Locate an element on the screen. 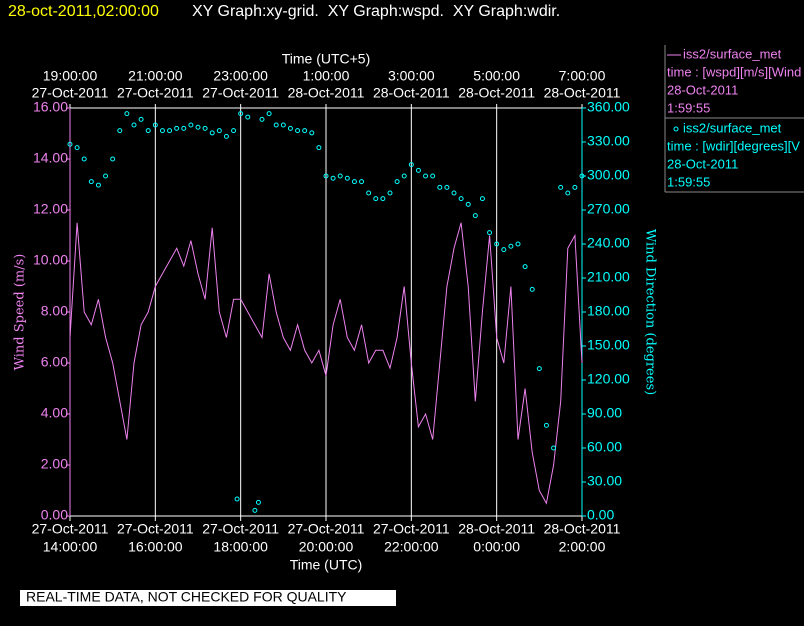 The width and height of the screenshot is (804, 626). x-tick-label: 16:00:00 is located at coordinates (155, 547).